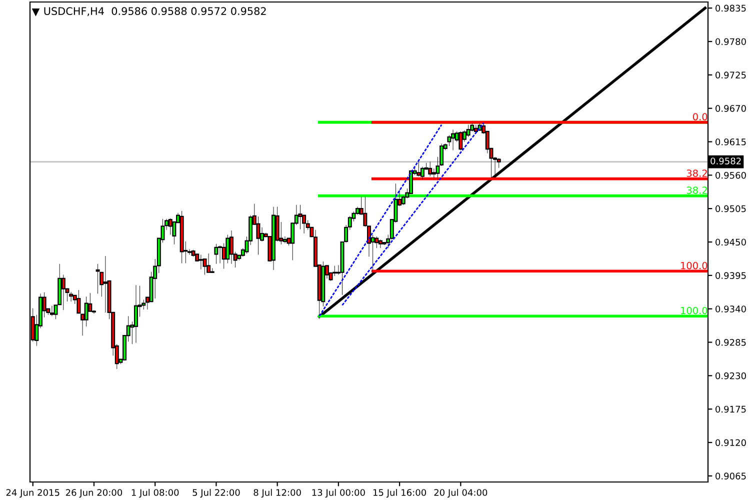 The height and width of the screenshot is (500, 753). What do you see at coordinates (731, 8) in the screenshot?
I see `y-tick-label: 0.9835` at bounding box center [731, 8].